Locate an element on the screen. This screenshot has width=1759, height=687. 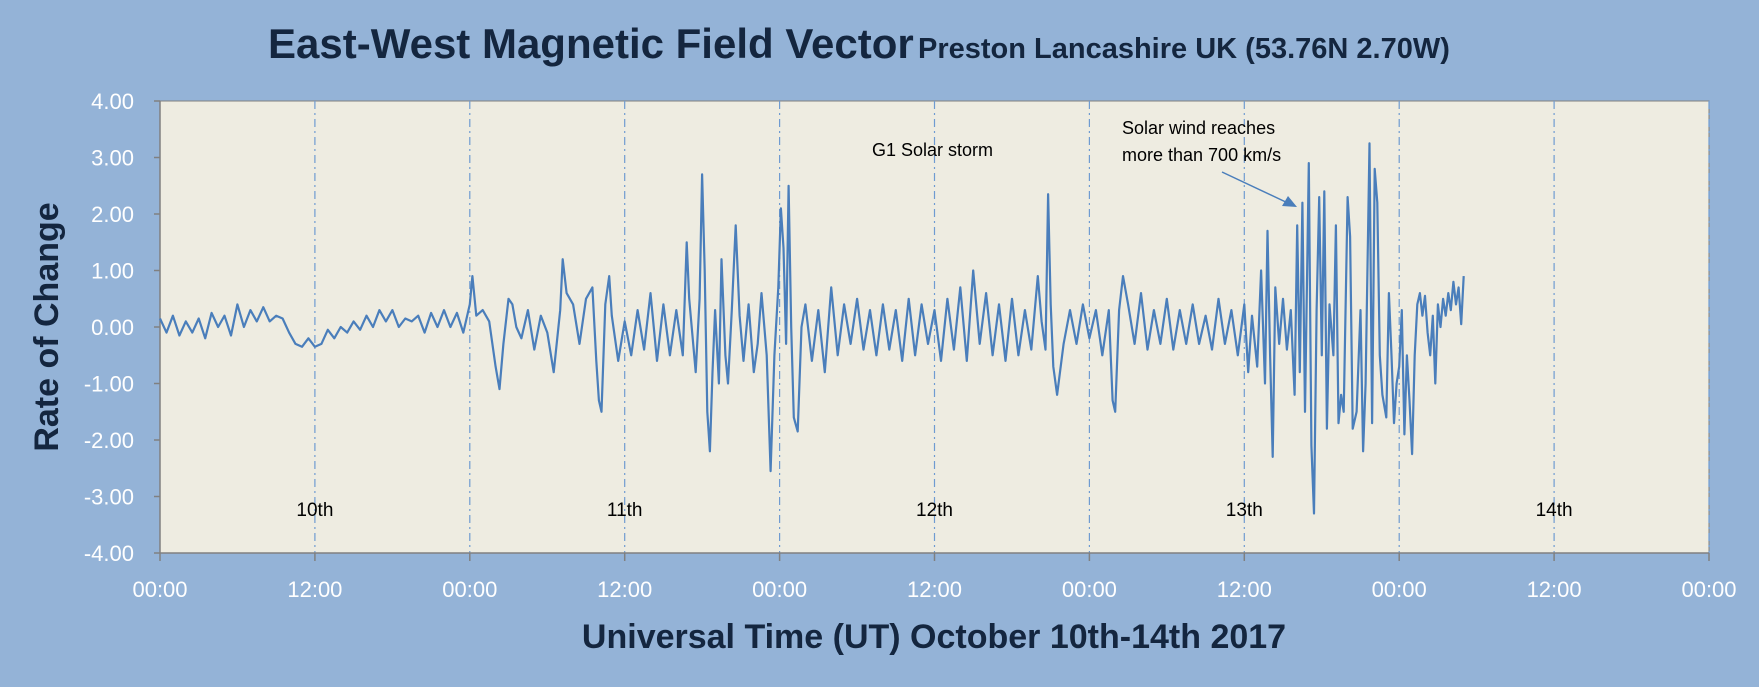
y-tick-label: 2.00 is located at coordinates (112, 214).